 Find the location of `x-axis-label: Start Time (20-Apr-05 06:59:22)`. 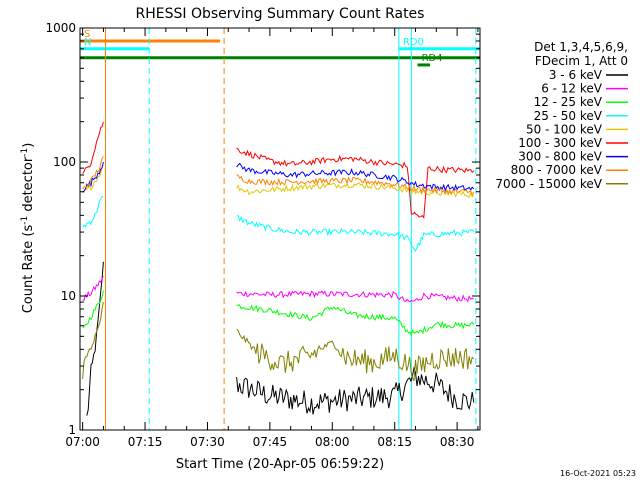

x-axis-label: Start Time (20-Apr-05 06:59:22) is located at coordinates (280, 464).